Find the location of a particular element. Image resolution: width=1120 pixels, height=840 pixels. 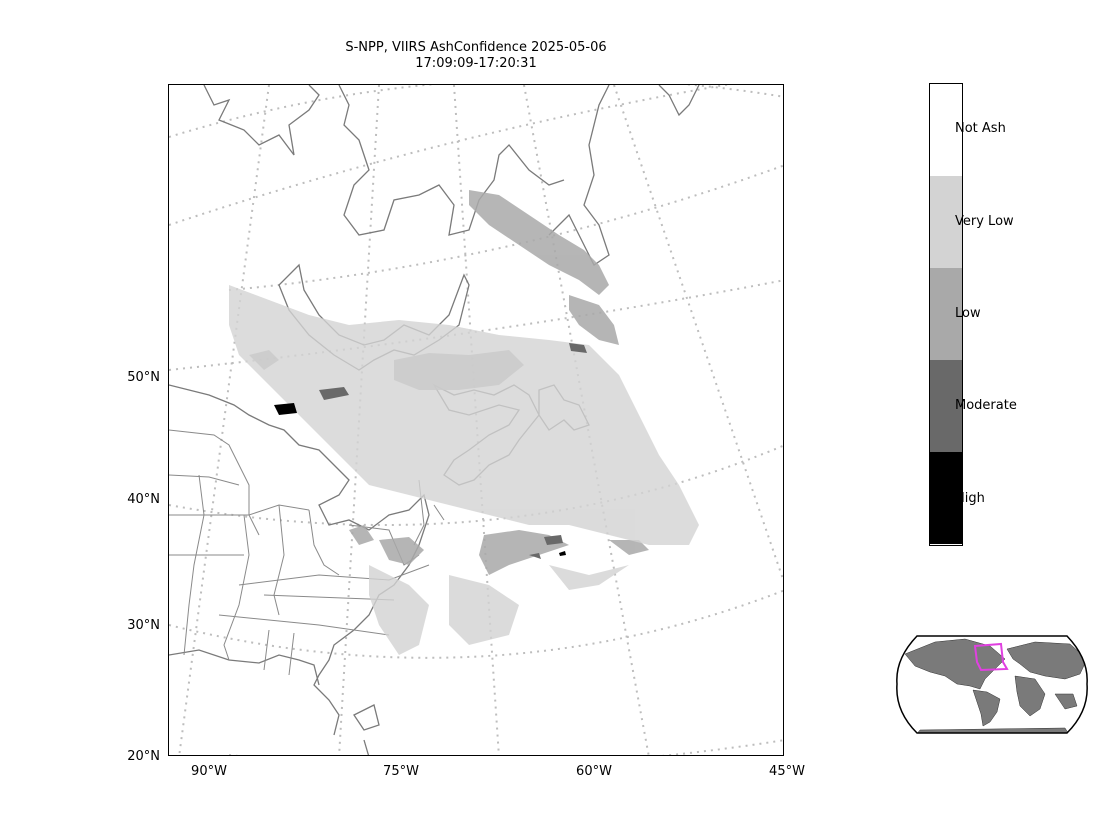

legend-label-high: High is located at coordinates (970, 498).